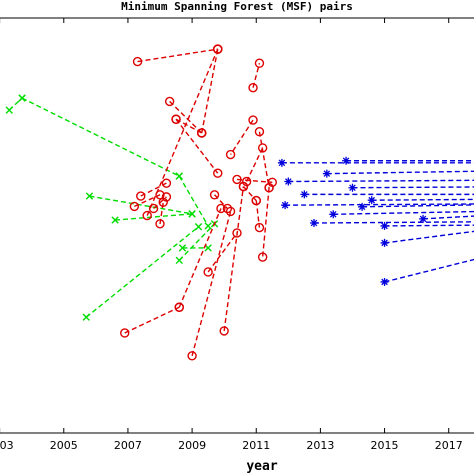 The height and width of the screenshot is (474, 474). I want to click on x-tick-label: 2015, so click(385, 445).